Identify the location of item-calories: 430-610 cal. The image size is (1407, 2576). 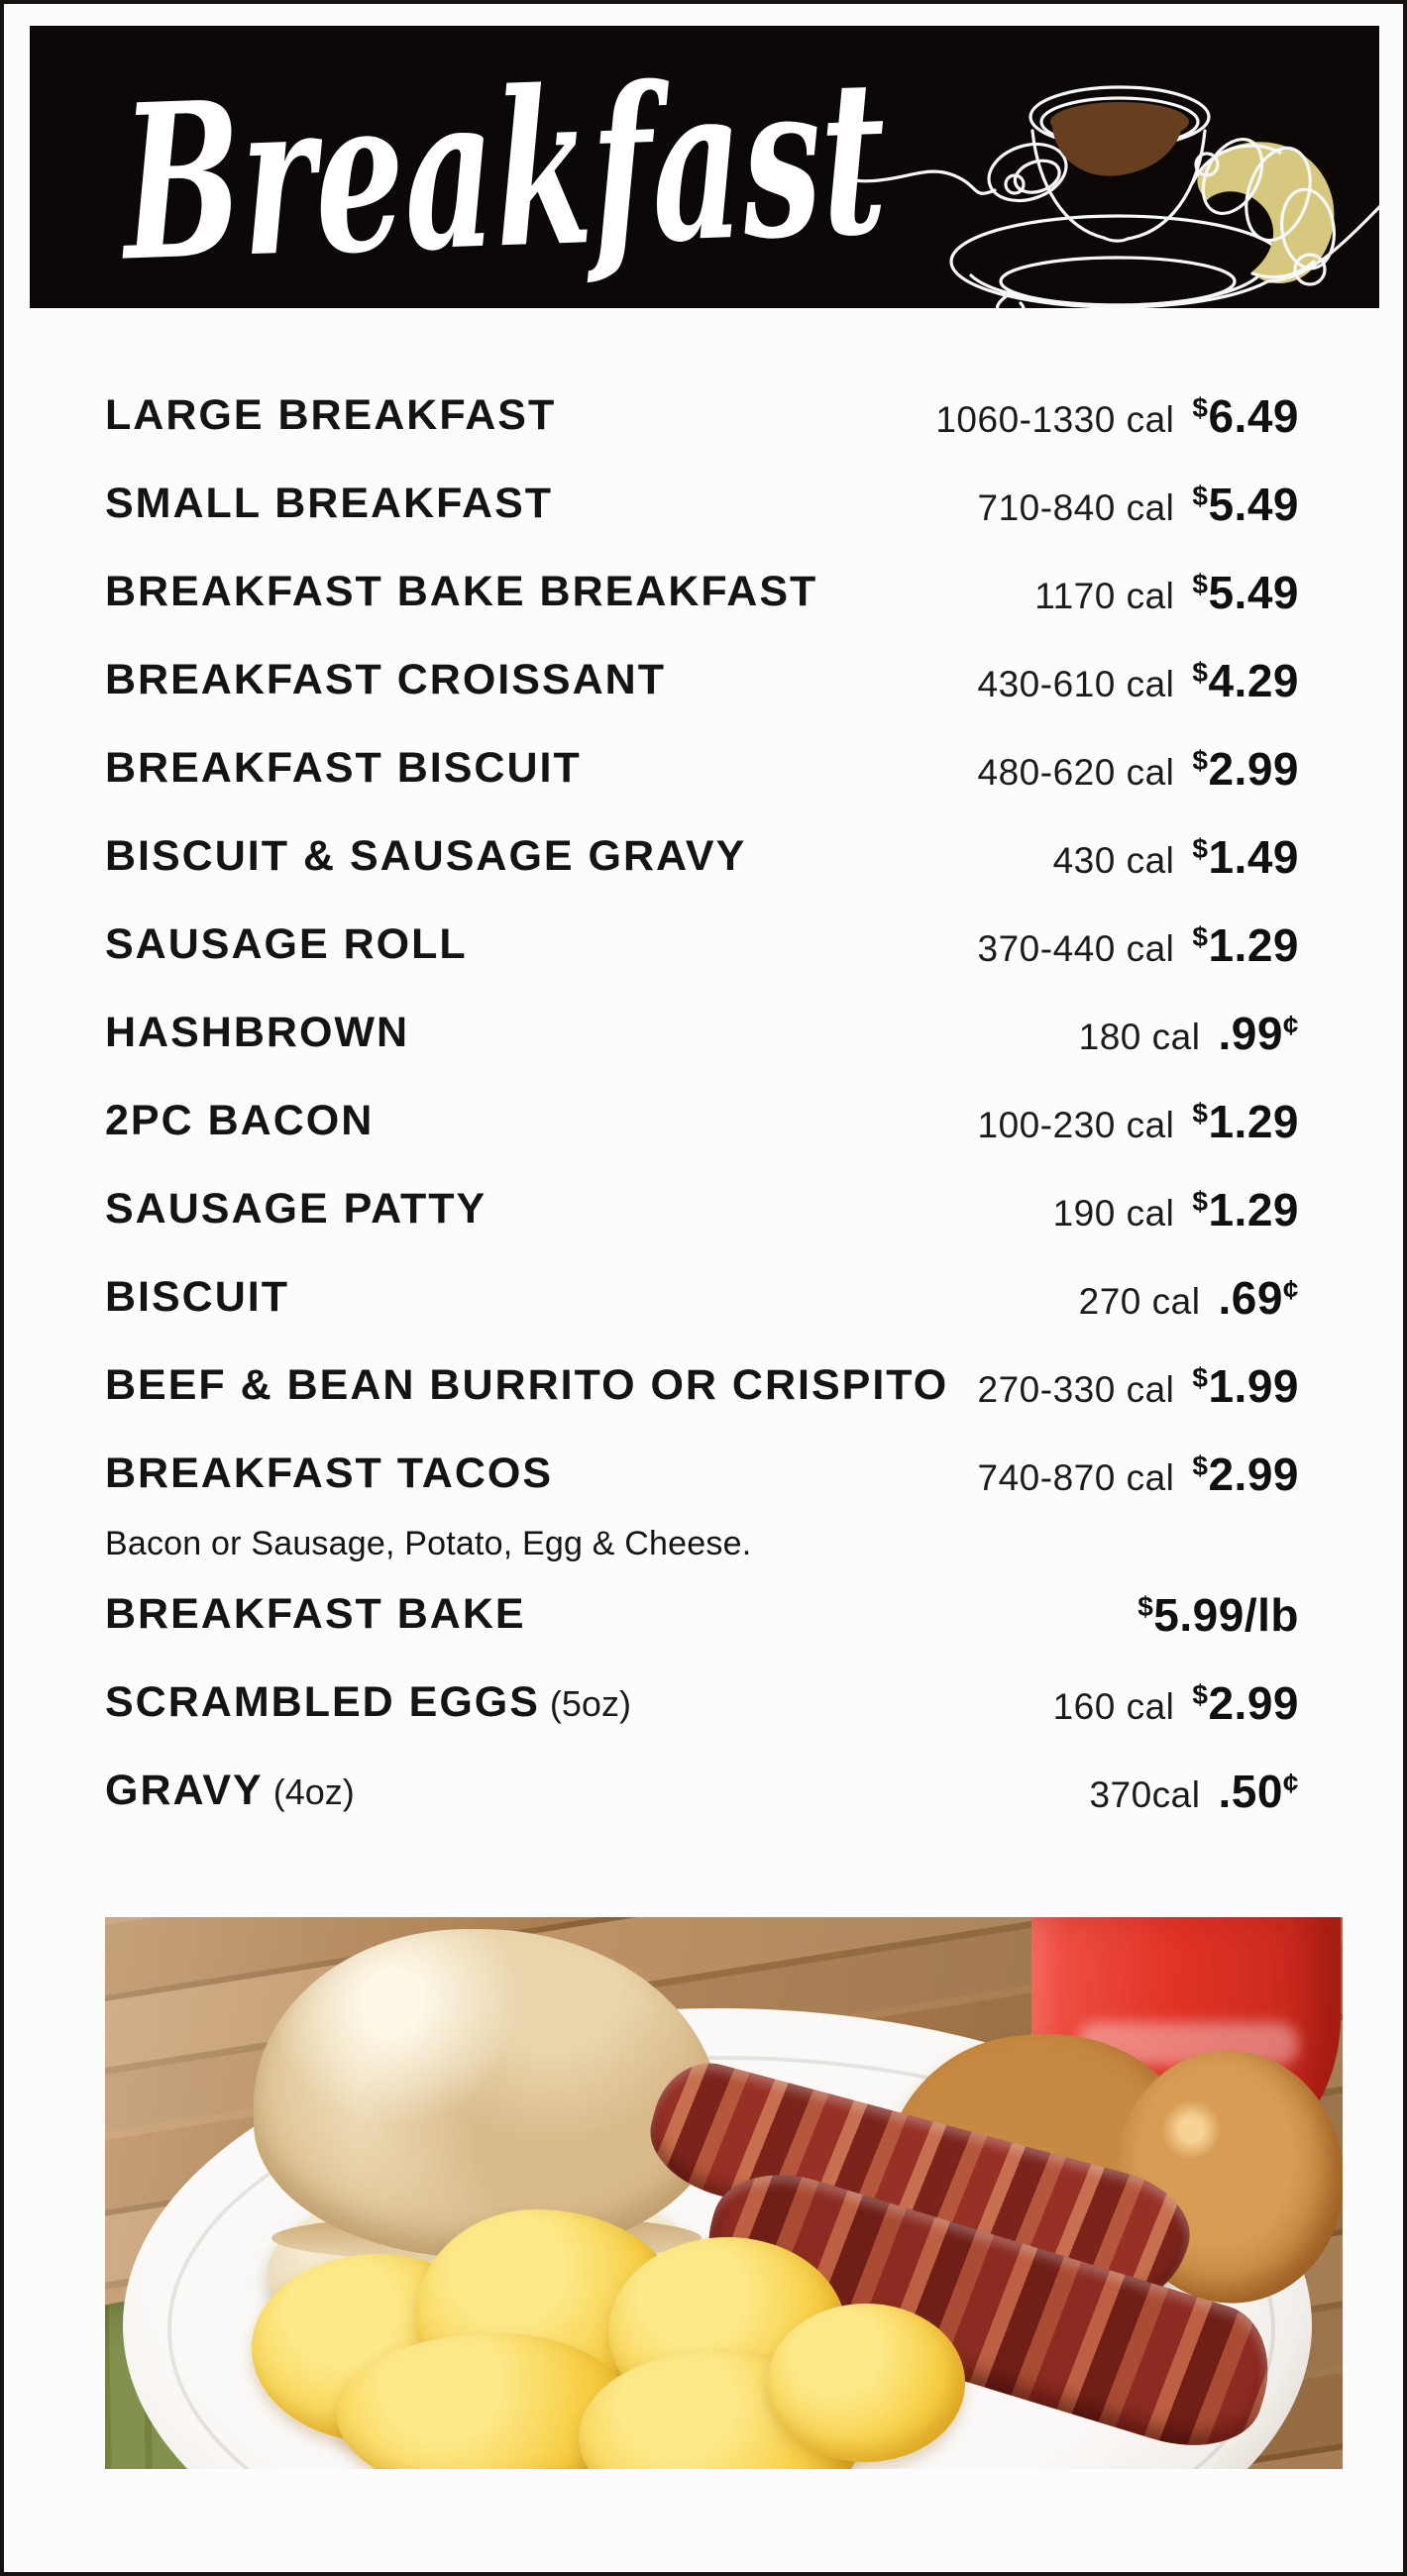
(1076, 683).